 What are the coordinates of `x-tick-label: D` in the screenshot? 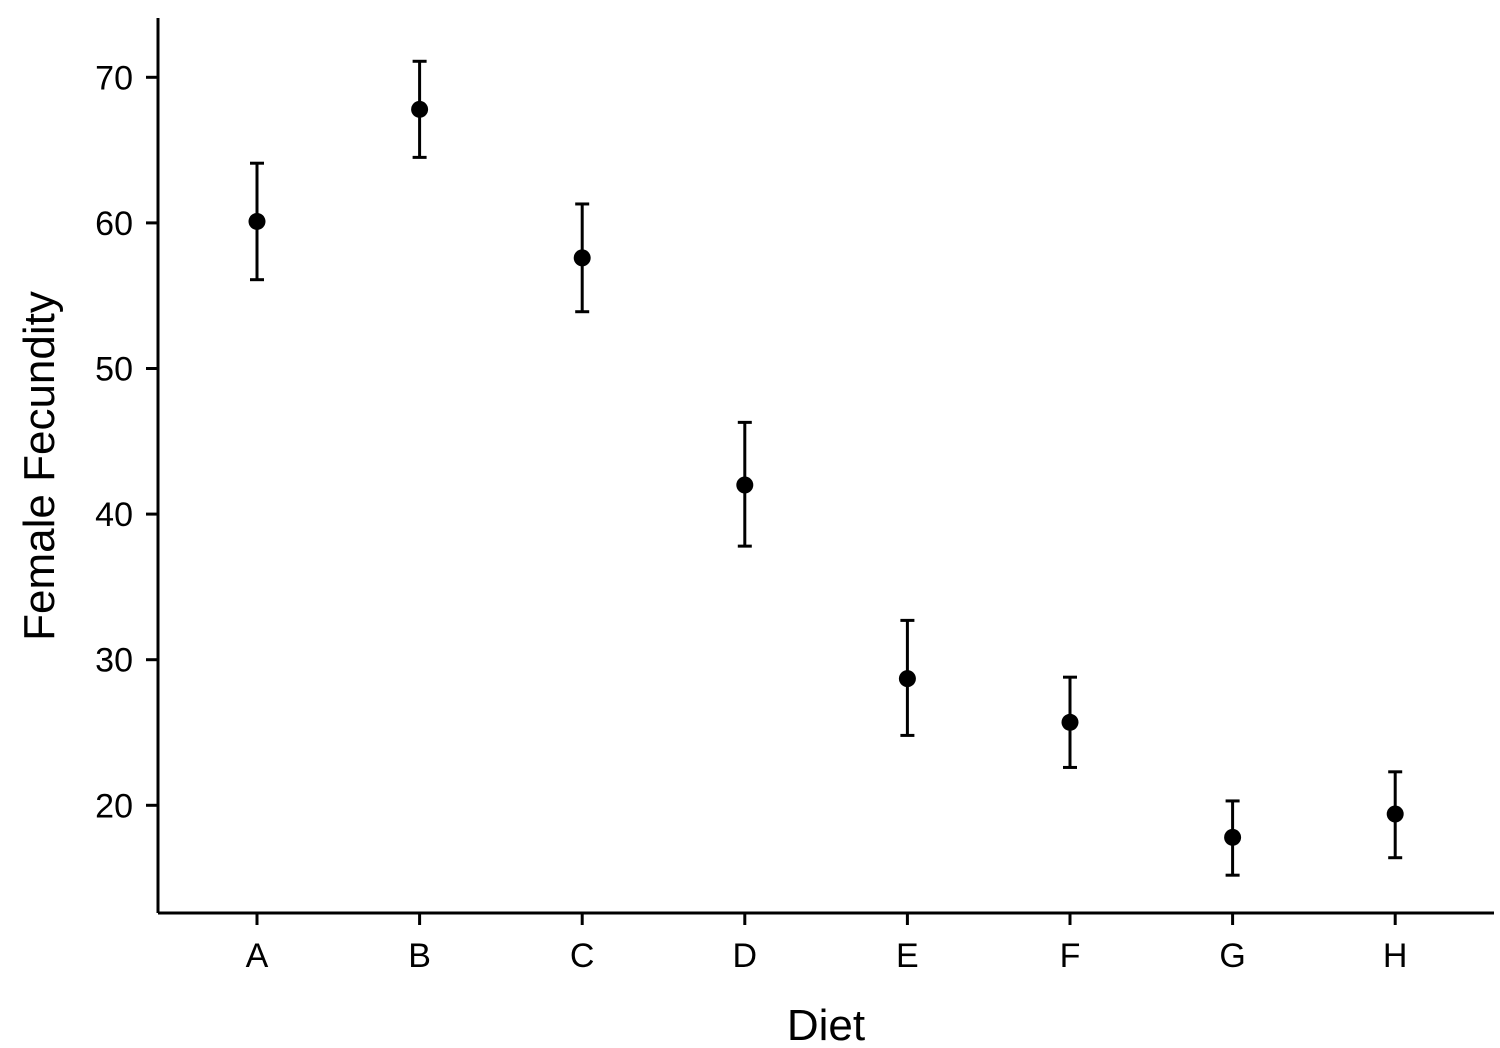 It's located at (745, 956).